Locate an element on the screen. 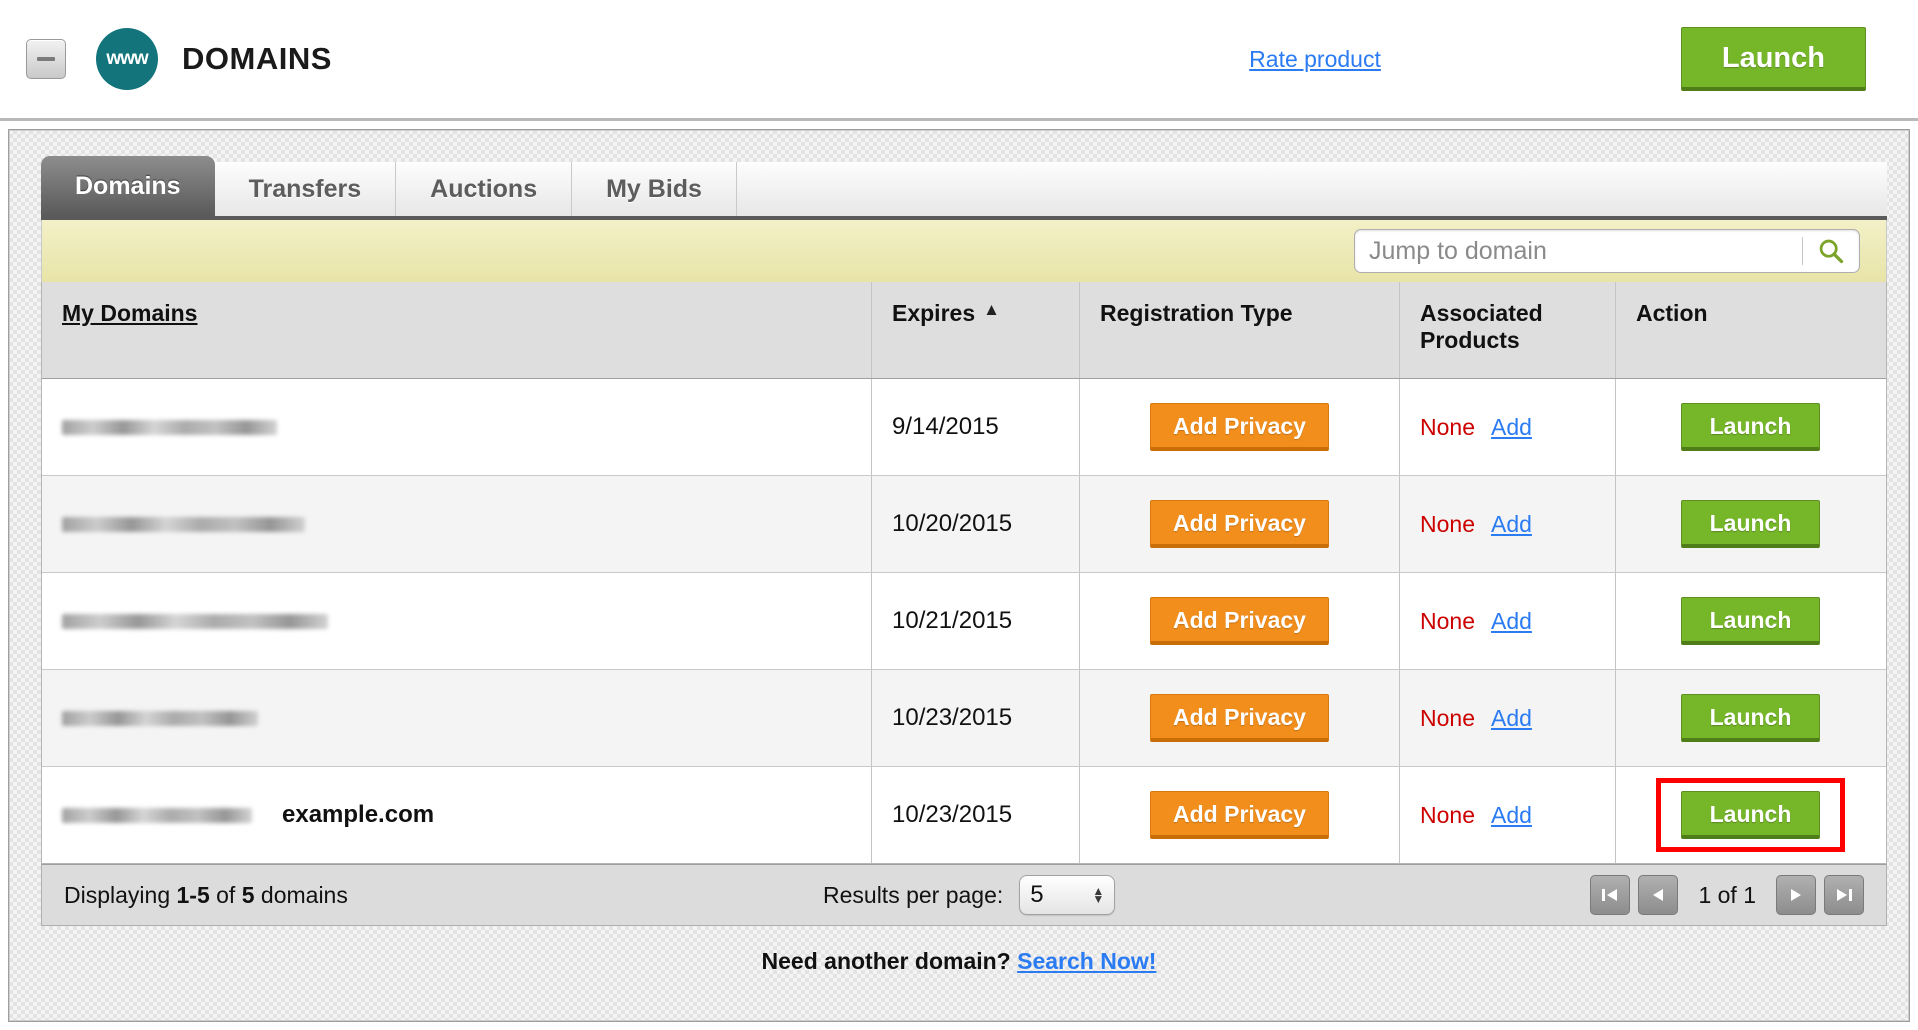  search-button is located at coordinates (1831, 251).